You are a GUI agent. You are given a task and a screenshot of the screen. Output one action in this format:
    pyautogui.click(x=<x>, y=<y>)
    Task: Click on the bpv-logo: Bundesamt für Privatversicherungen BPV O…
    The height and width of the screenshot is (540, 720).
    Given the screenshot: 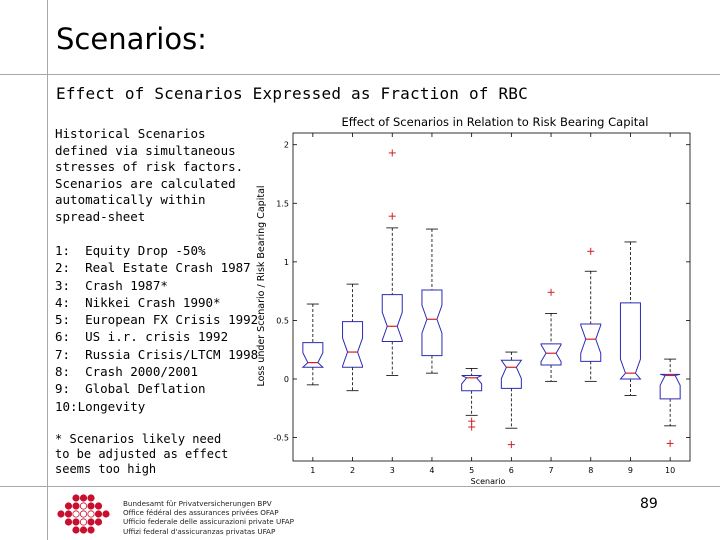 What is the action you would take?
    pyautogui.click(x=175, y=514)
    